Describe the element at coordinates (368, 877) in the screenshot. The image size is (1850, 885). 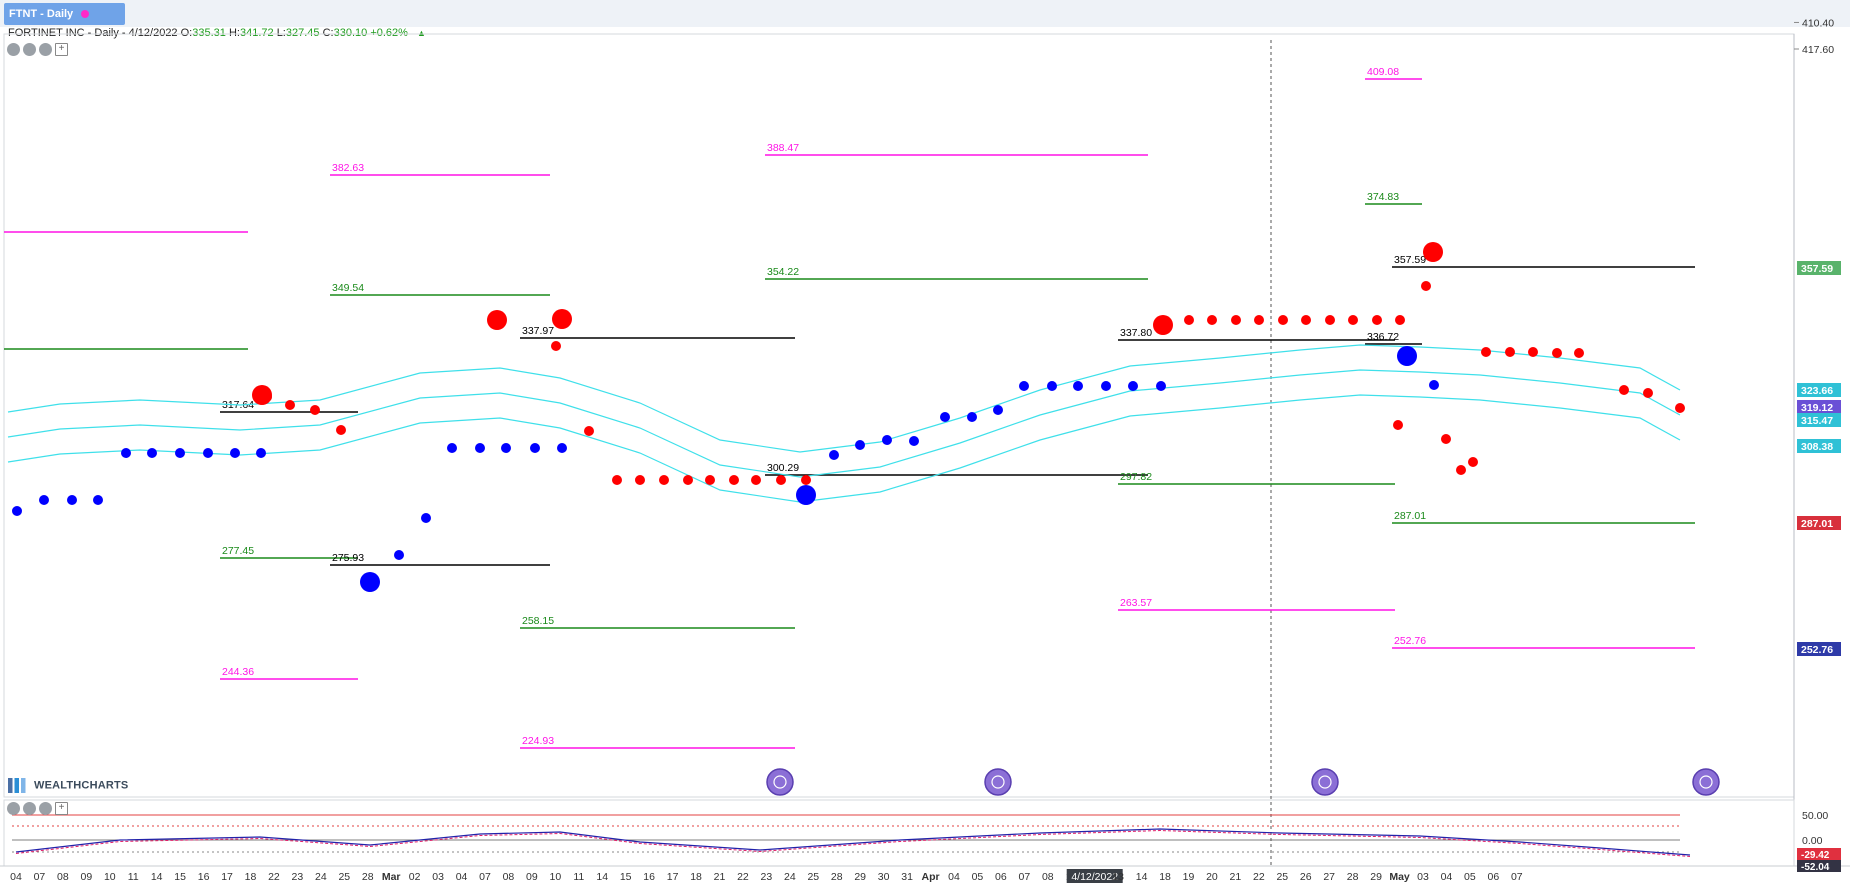
I see `time-label: 28` at that location.